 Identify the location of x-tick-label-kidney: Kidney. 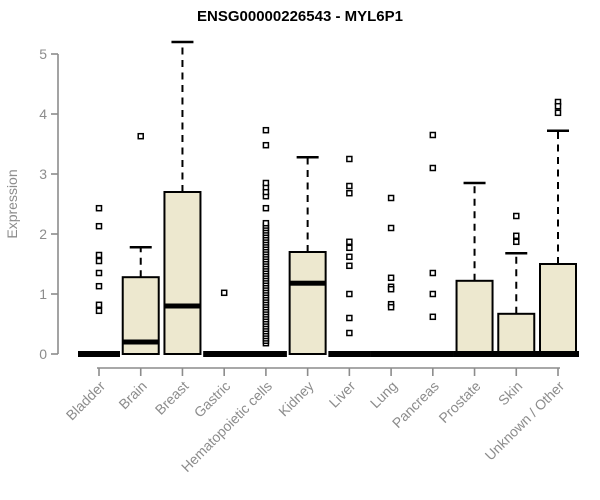
(296, 399).